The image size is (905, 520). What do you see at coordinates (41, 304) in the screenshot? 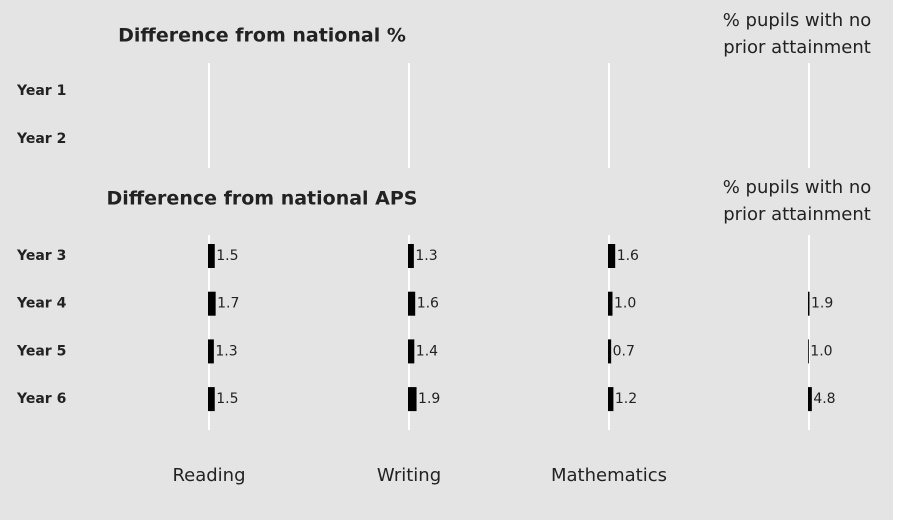
I see `row-label: Year 4` at bounding box center [41, 304].